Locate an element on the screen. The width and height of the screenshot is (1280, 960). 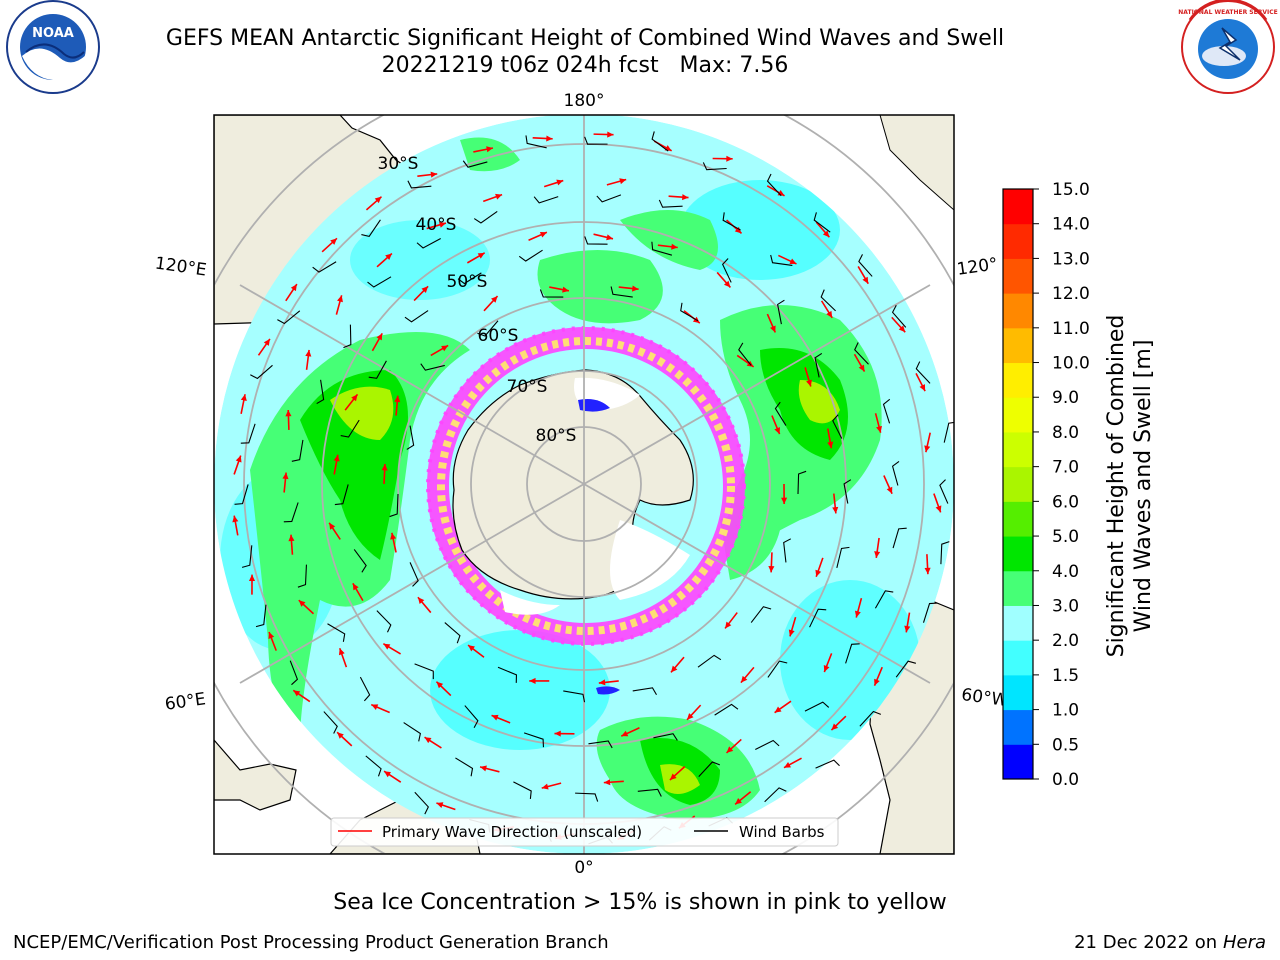
noaa-logo-text: NOAA is located at coordinates (53, 33).